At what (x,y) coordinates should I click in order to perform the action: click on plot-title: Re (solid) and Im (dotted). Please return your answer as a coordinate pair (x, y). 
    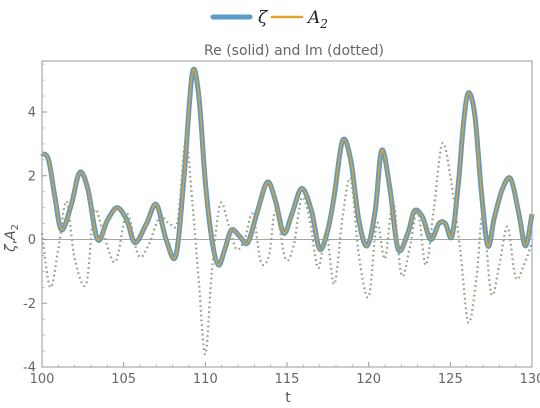
    Looking at the image, I should click on (294, 51).